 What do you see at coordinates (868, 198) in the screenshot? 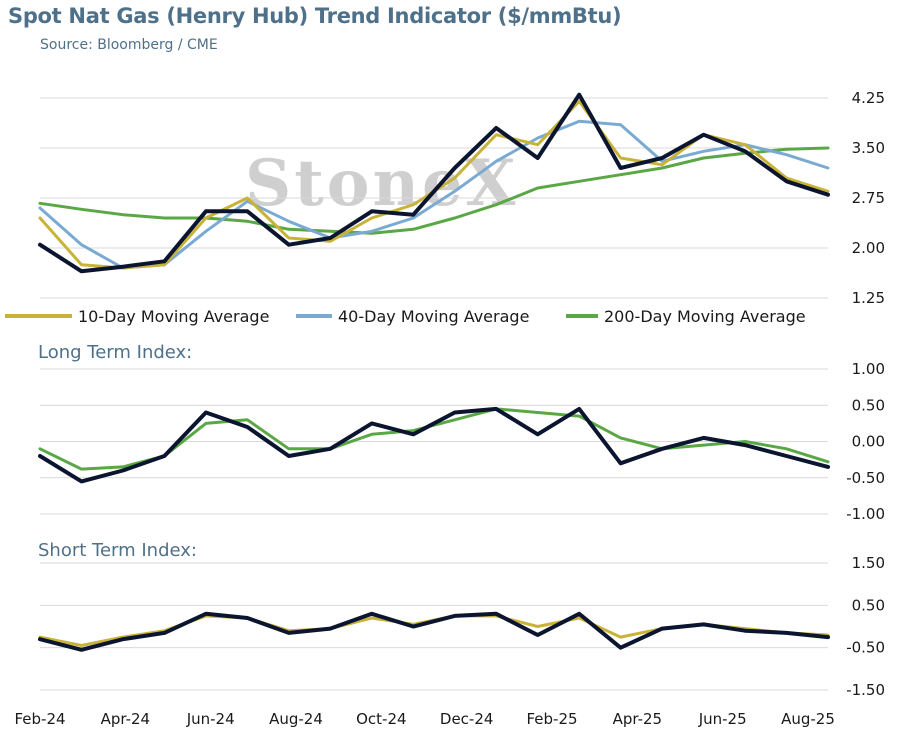
I see `y-tick-label: 2.75` at bounding box center [868, 198].